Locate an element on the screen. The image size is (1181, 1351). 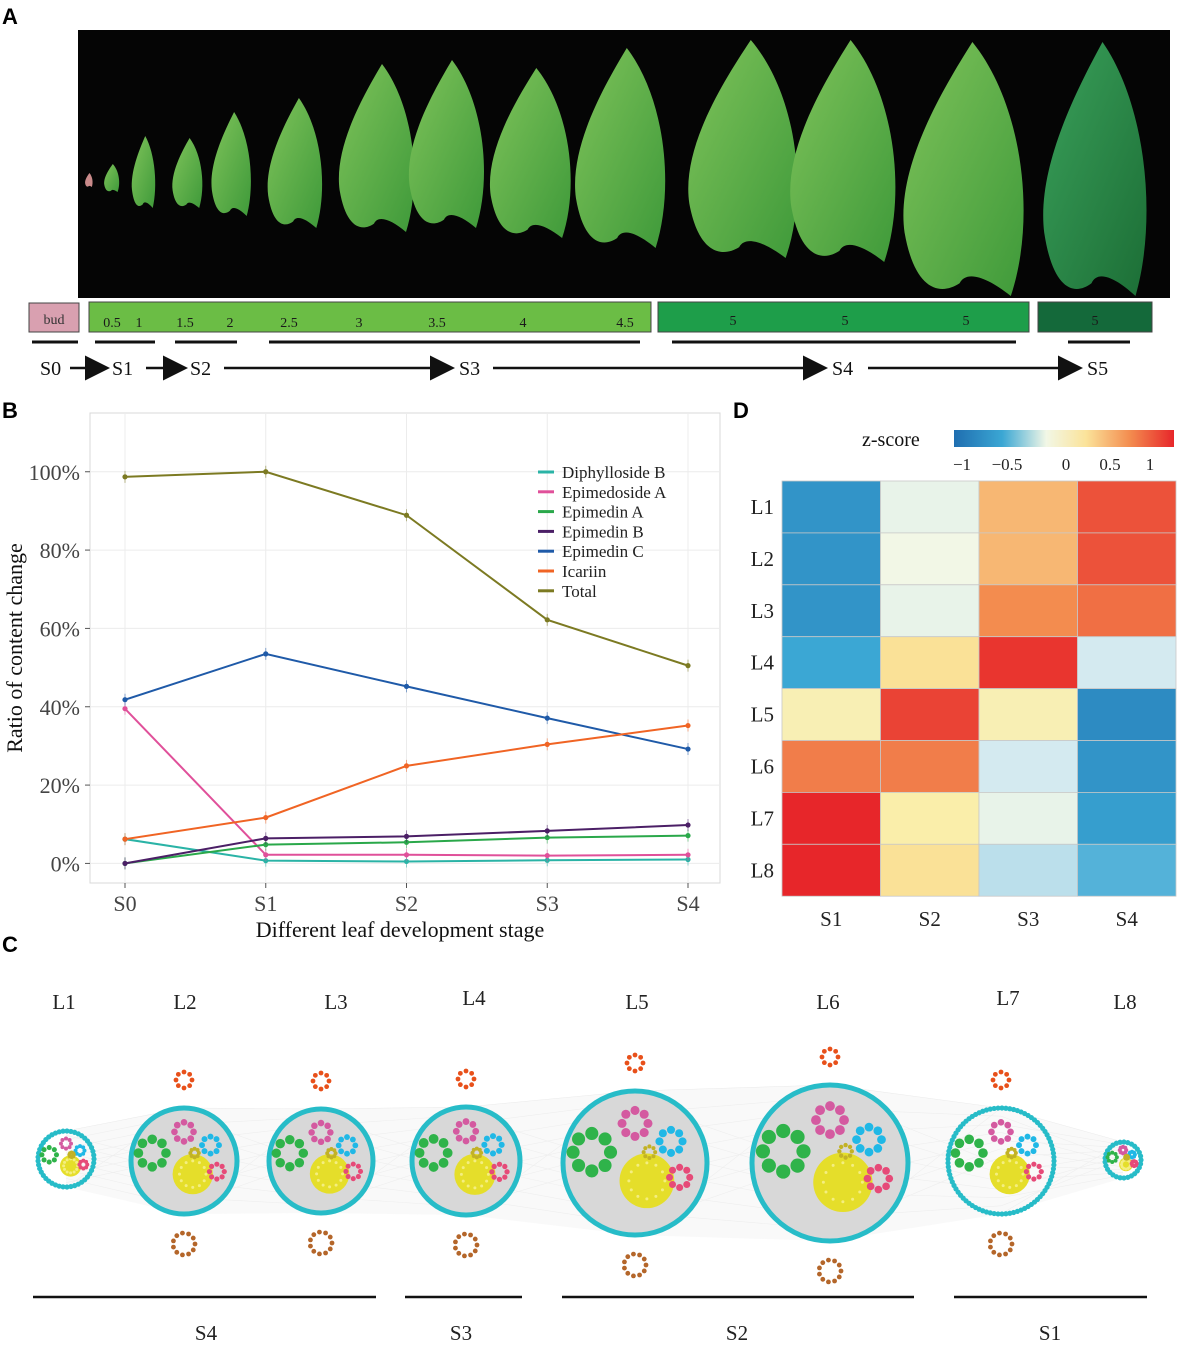
x-tick-label: S2 is located at coordinates (406, 903).